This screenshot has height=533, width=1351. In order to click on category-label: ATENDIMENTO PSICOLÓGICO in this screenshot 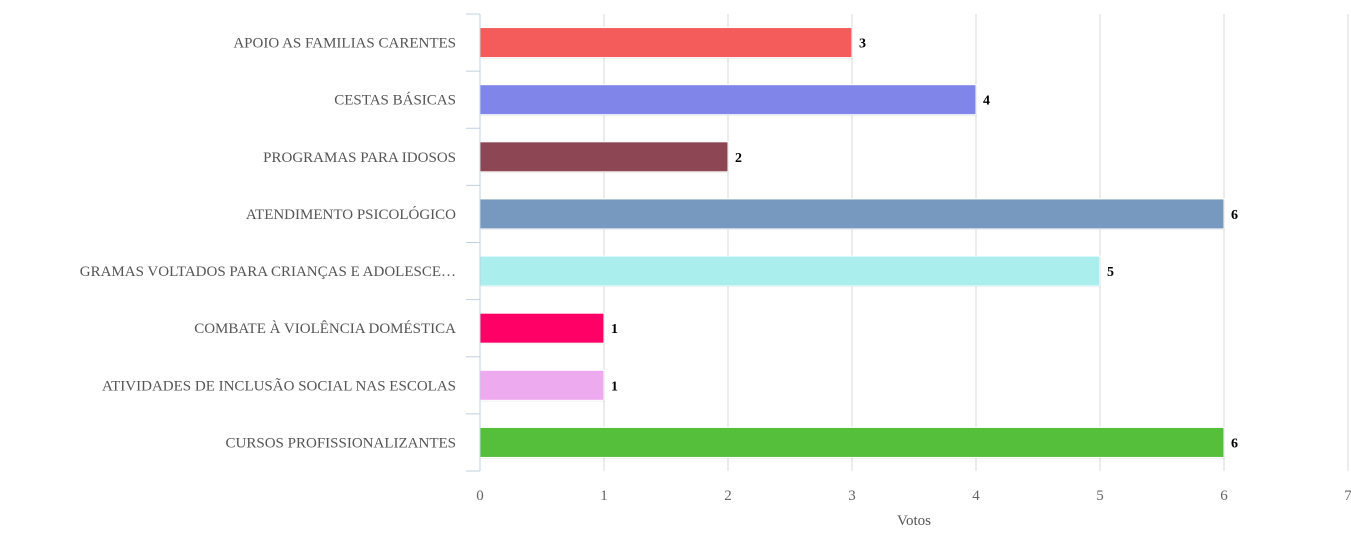, I will do `click(351, 214)`.